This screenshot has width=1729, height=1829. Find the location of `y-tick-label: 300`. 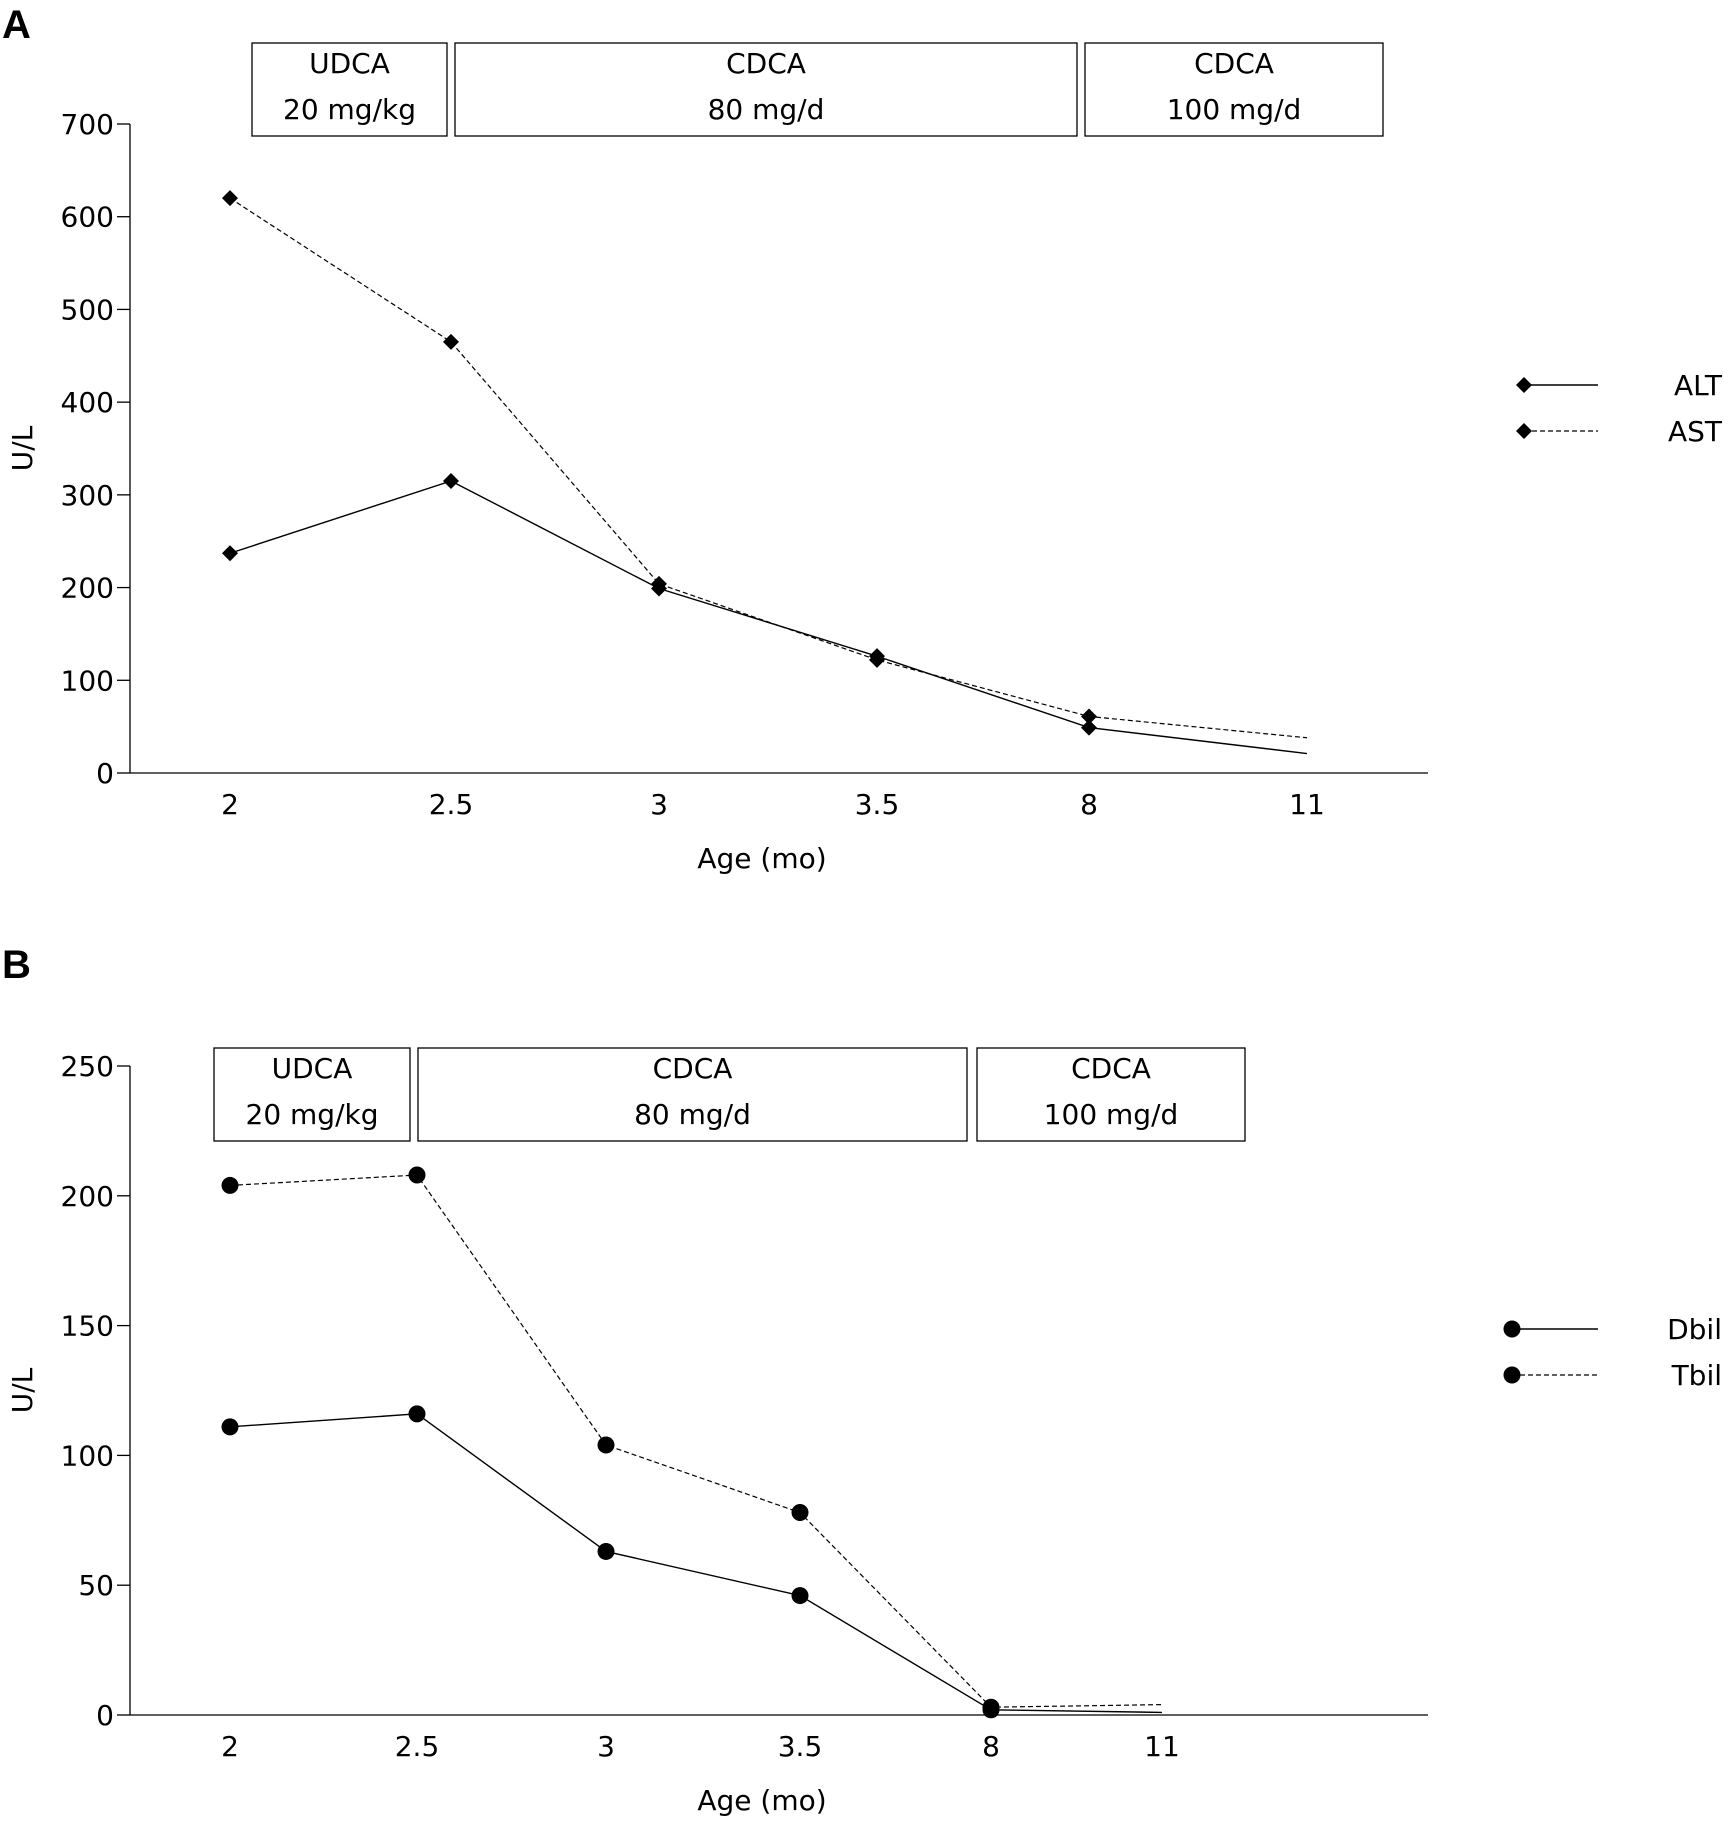

y-tick-label: 300 is located at coordinates (87, 495).